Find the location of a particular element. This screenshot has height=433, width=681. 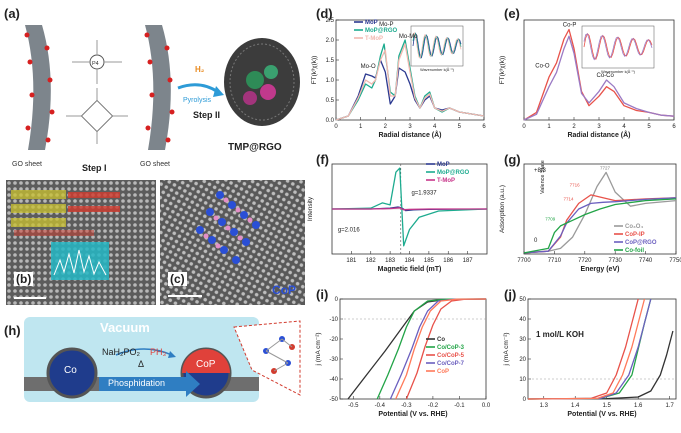

annotation-label: Valence State is located at coordinates (543, 177).